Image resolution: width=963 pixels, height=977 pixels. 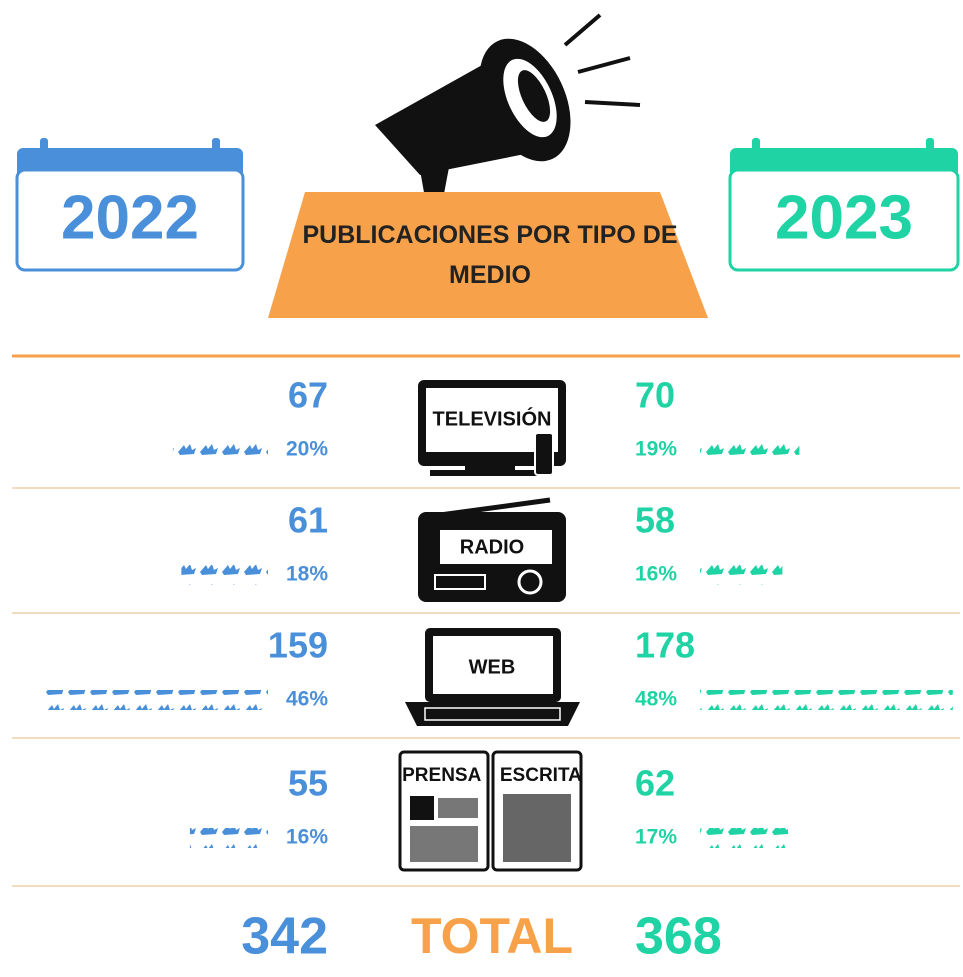 What do you see at coordinates (492, 775) in the screenshot?
I see `category-label: PRENSA ESCRITA` at bounding box center [492, 775].